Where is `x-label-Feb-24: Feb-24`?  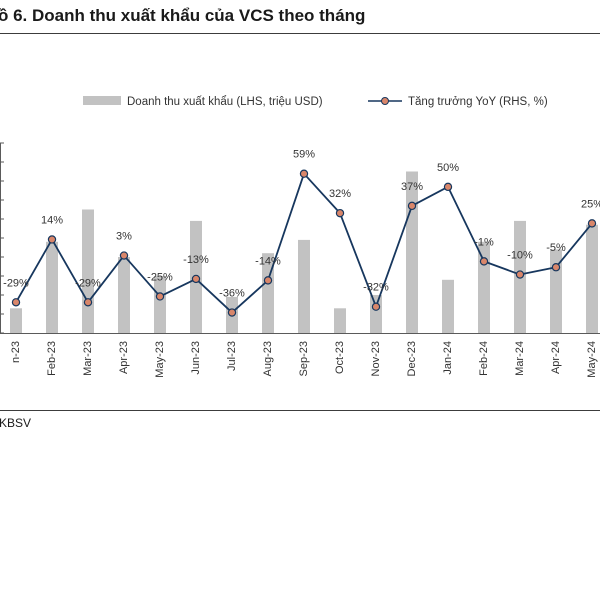
x-label-Feb-24: Feb-24 is located at coordinates (484, 358).